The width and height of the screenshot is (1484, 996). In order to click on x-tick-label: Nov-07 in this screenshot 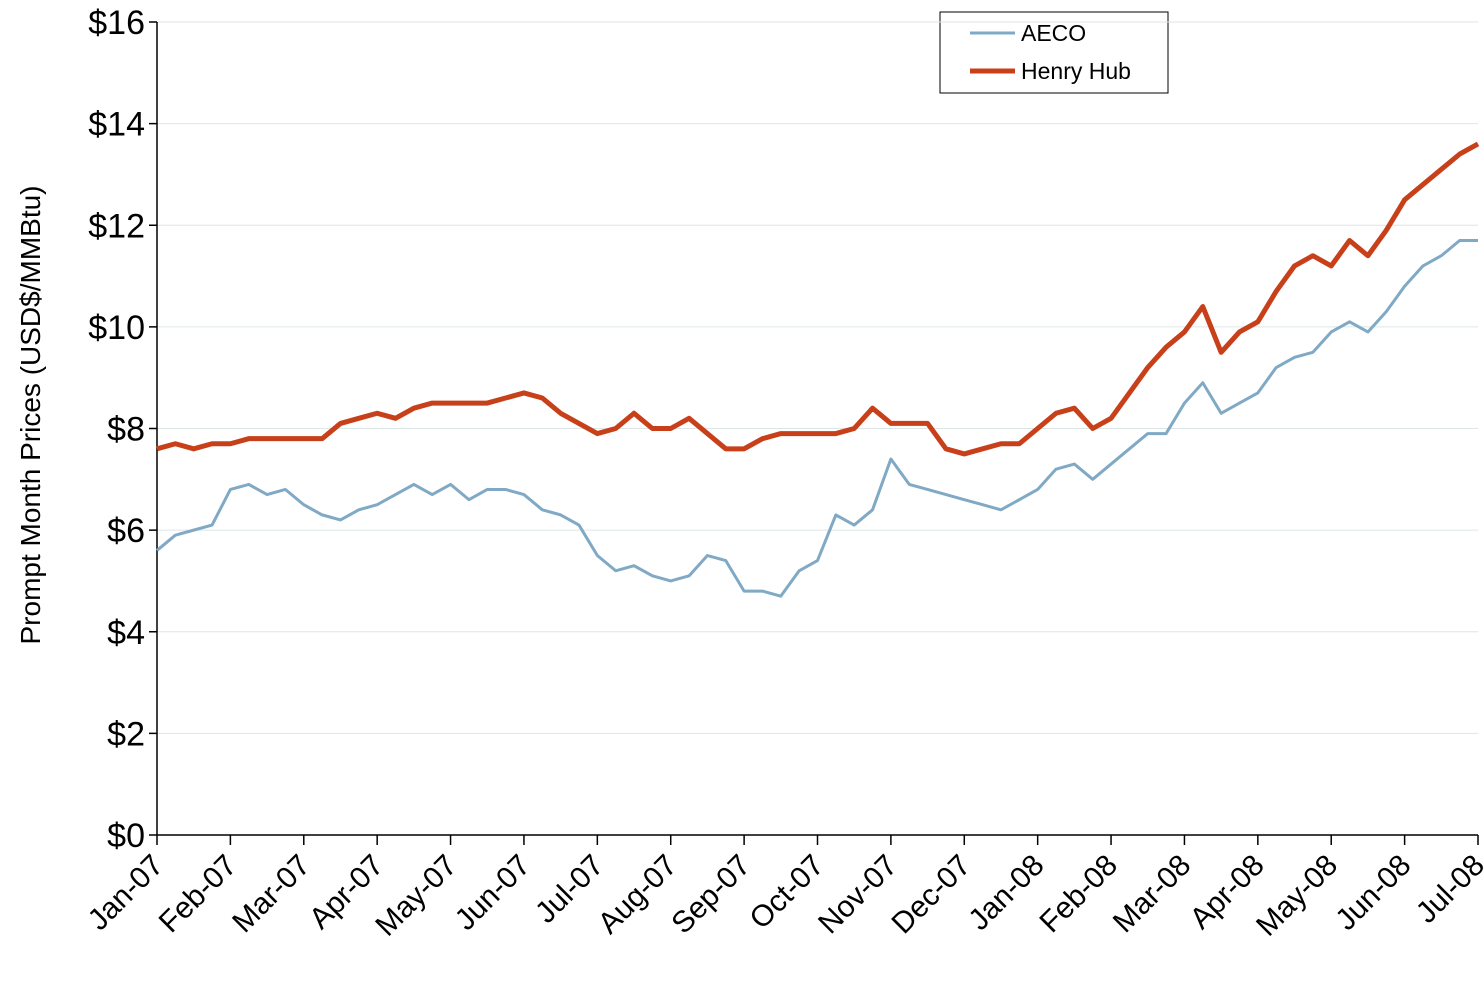, I will do `click(858, 895)`.